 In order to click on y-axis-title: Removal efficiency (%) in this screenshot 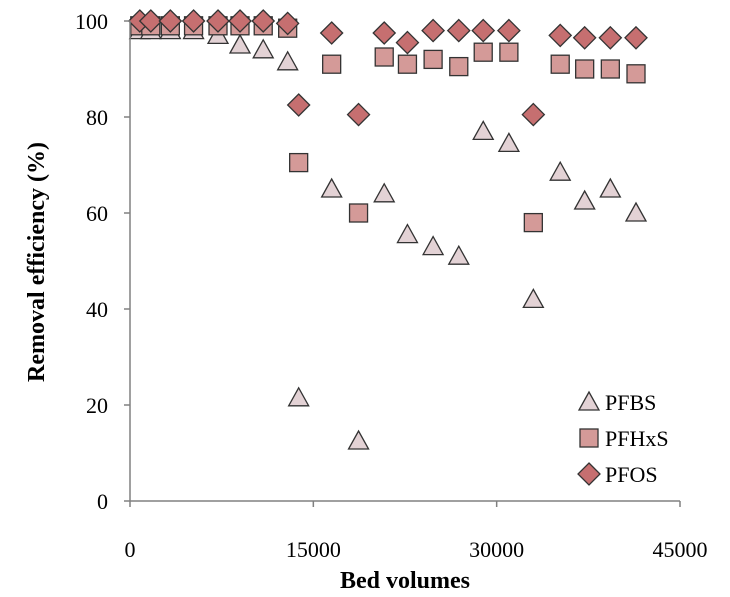, I will do `click(37, 262)`.